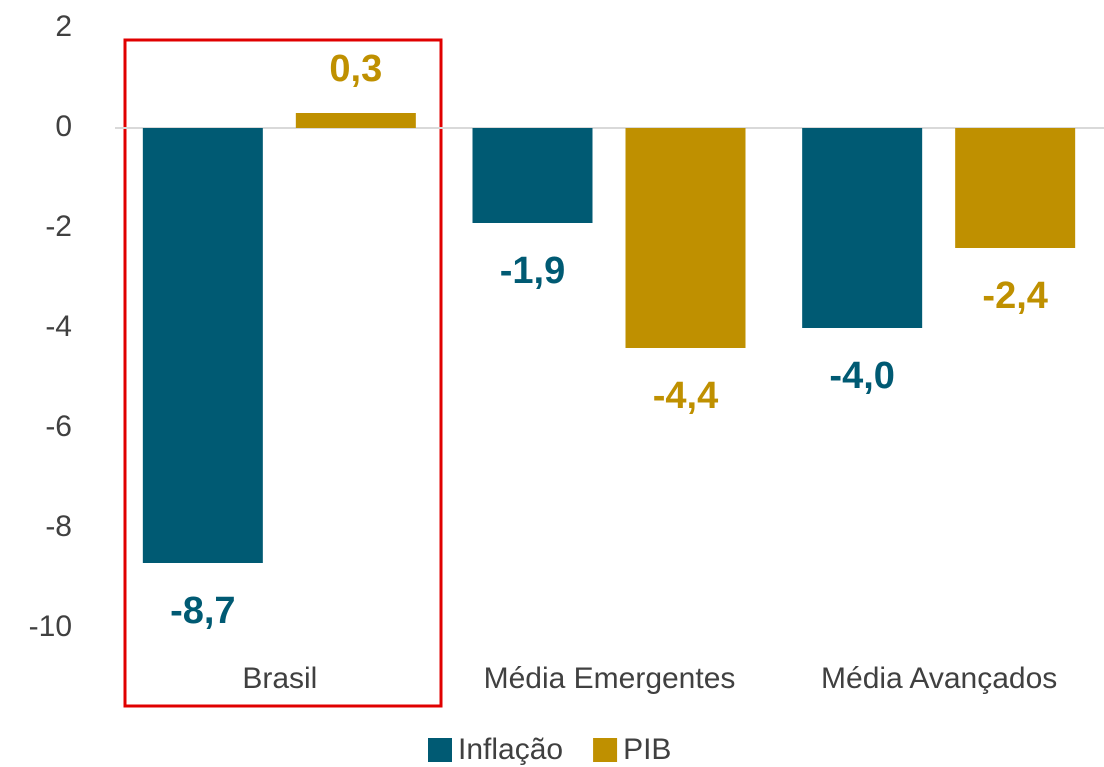  What do you see at coordinates (532, 271) in the screenshot?
I see `value-label: -1,9` at bounding box center [532, 271].